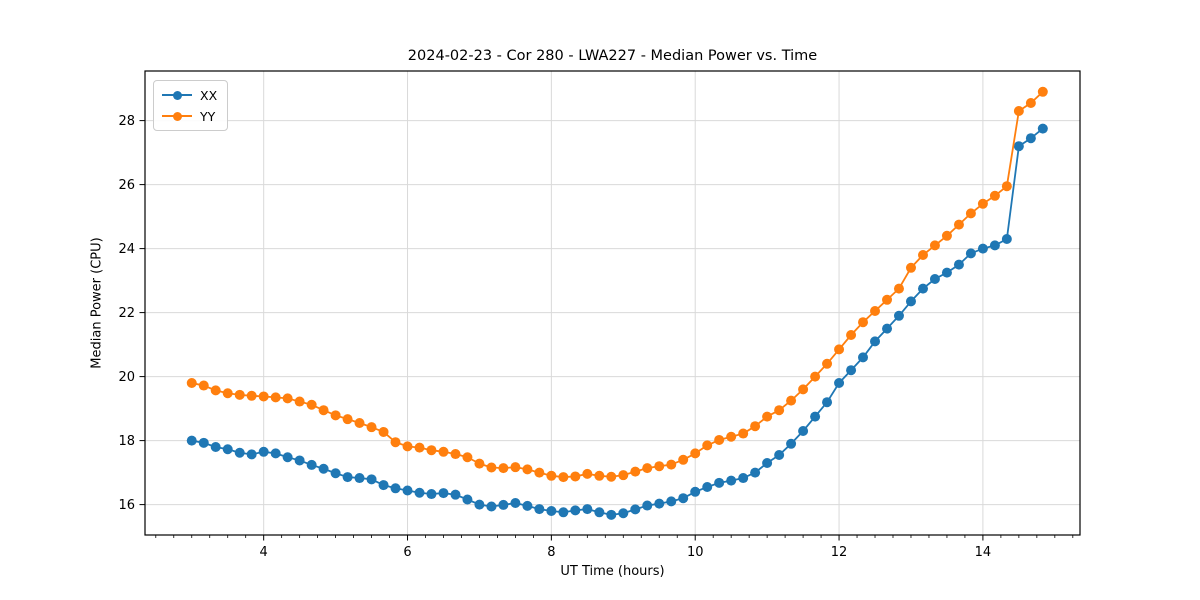 Image resolution: width=1200 pixels, height=600 pixels. I want to click on svg-text: 28, so click(126, 121).